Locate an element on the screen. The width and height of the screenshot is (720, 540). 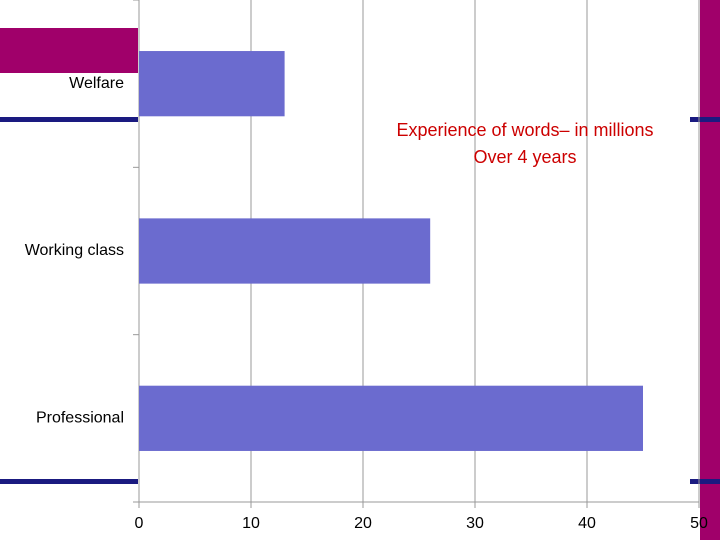
x-tick-label: 10 is located at coordinates (251, 523).